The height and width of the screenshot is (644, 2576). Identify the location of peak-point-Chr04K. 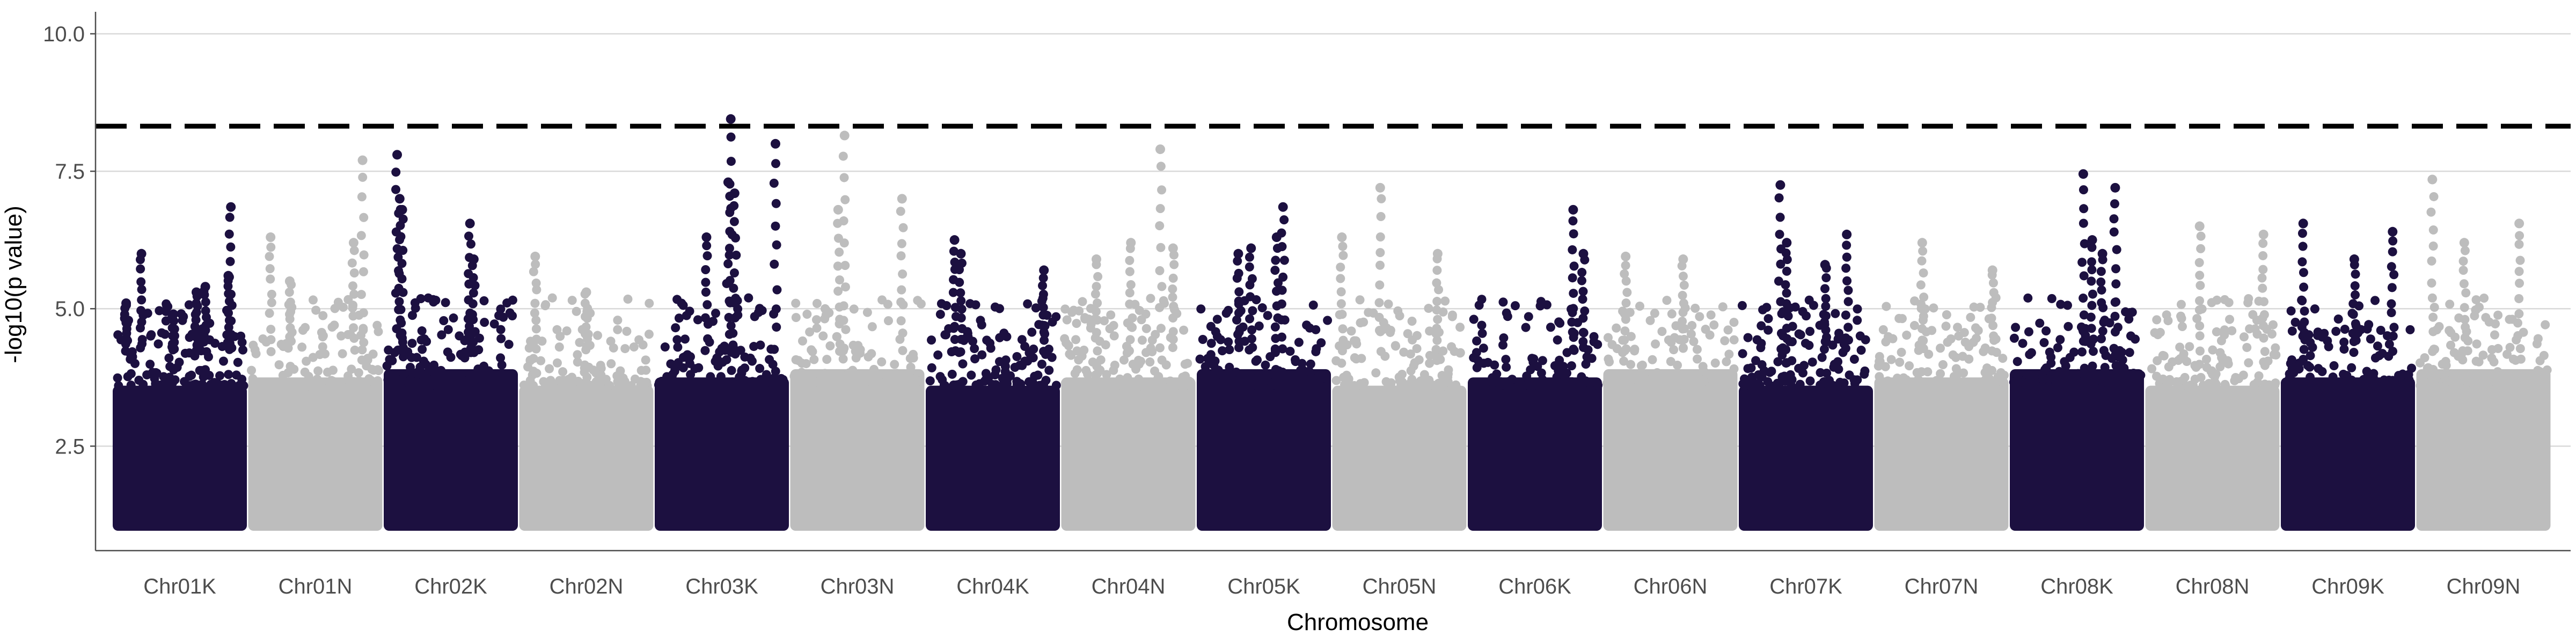
(1044, 270).